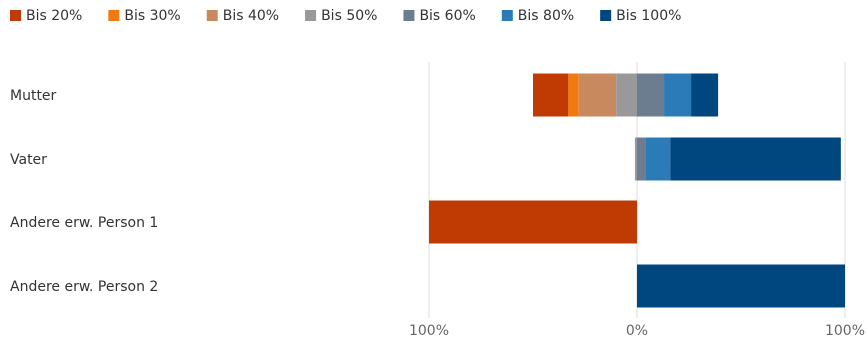 The height and width of the screenshot is (347, 866). What do you see at coordinates (447, 16) in the screenshot?
I see `legend-label: Bis 60%` at bounding box center [447, 16].